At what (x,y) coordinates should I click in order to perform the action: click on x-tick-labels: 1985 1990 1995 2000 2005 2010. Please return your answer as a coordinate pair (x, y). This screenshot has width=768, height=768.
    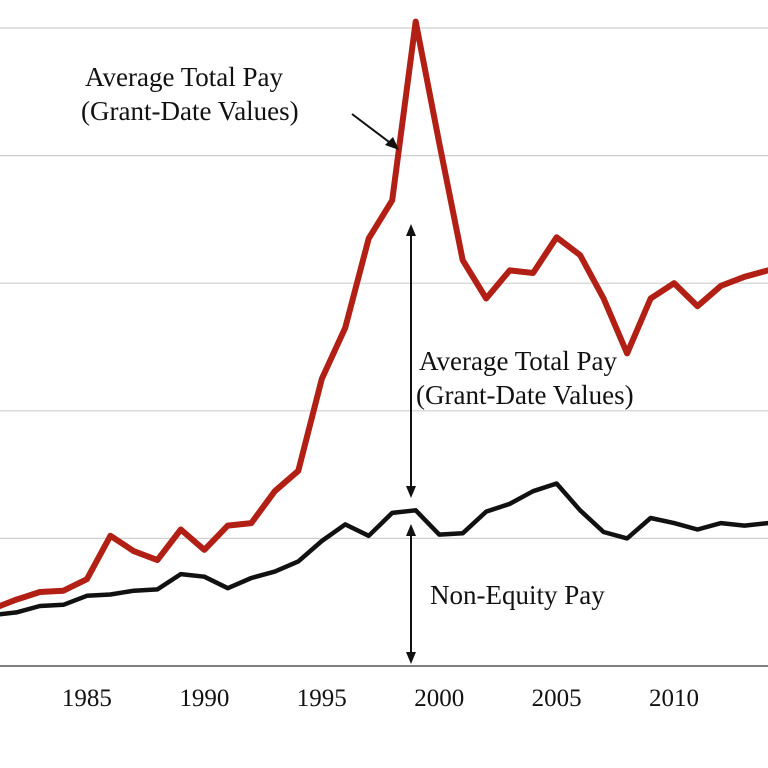
    Looking at the image, I should click on (380, 698).